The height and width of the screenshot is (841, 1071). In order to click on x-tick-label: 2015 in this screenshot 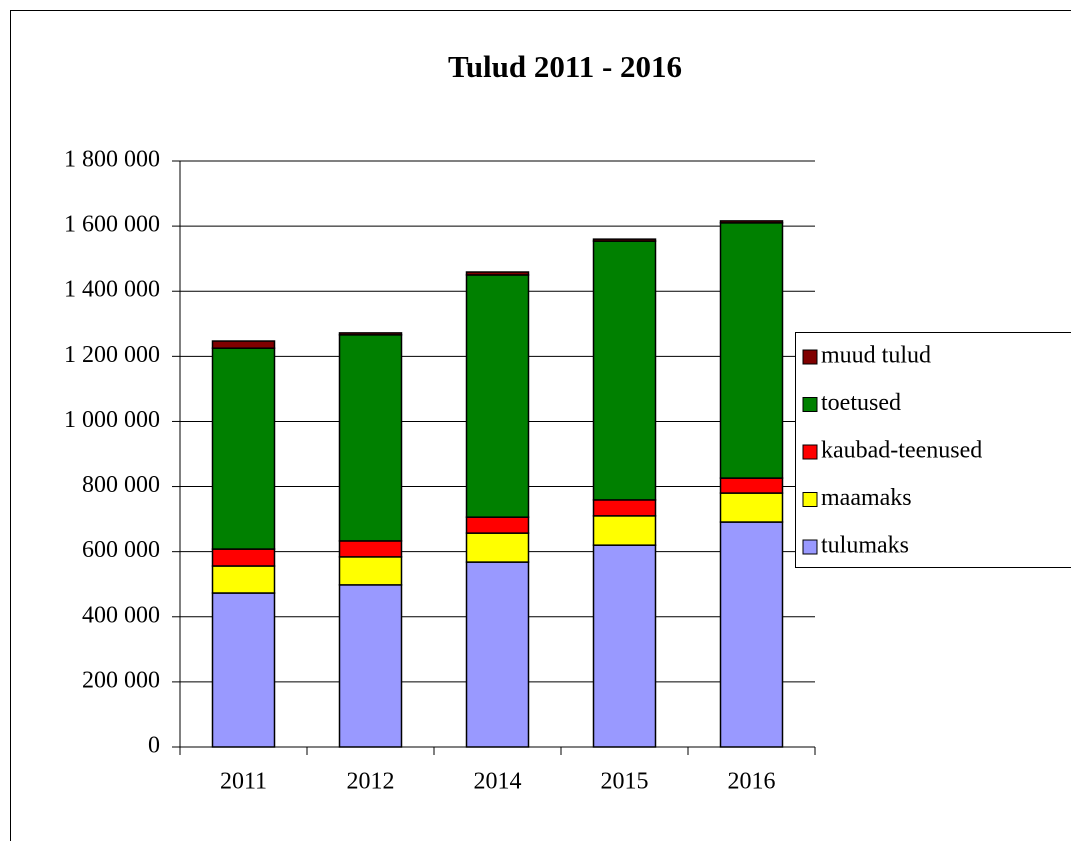, I will do `click(625, 782)`.